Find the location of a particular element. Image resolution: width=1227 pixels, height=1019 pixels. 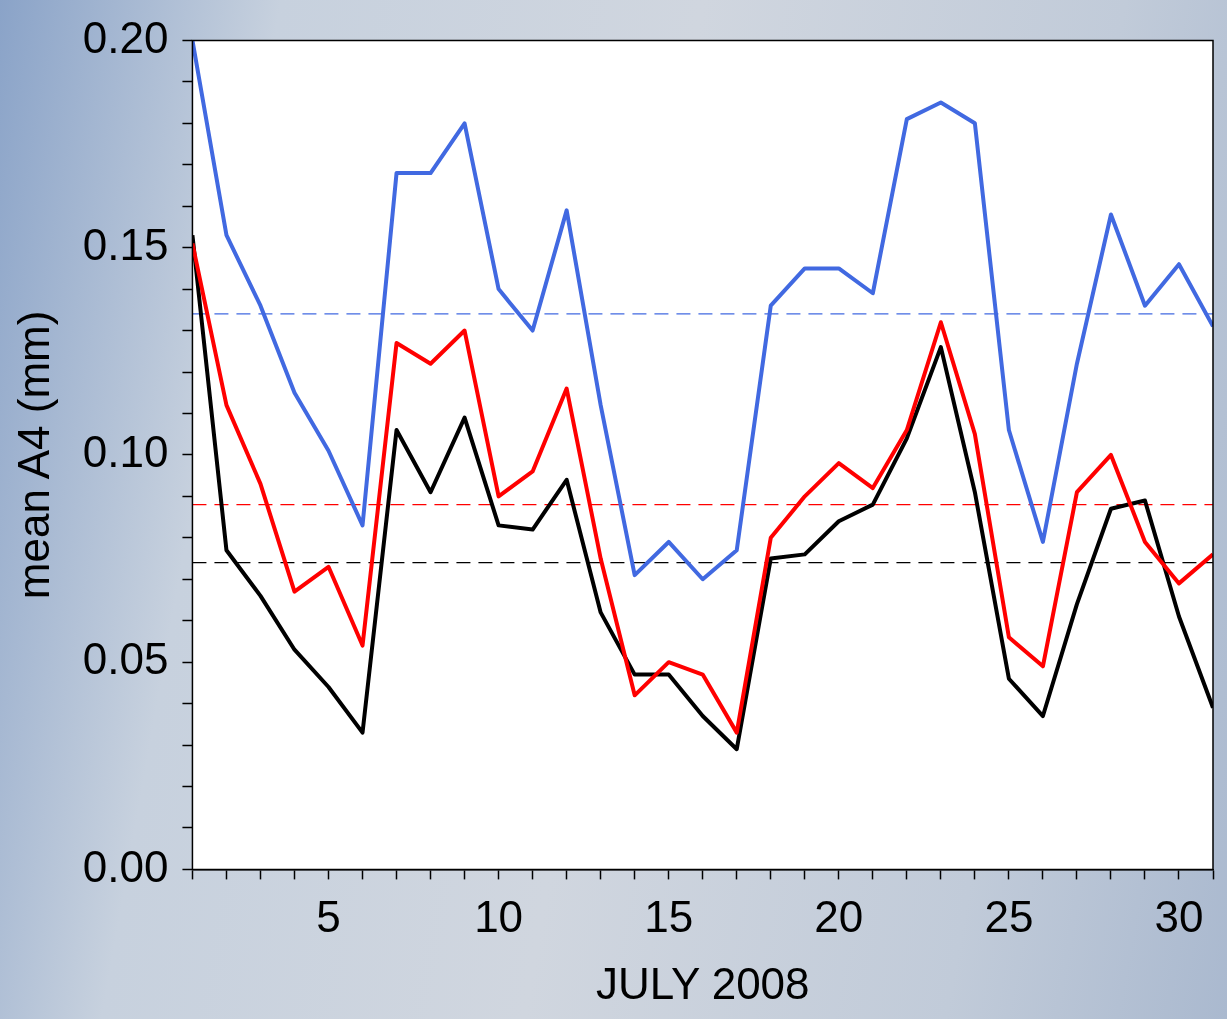

y-tick-label: 0.15 is located at coordinates (125, 244).